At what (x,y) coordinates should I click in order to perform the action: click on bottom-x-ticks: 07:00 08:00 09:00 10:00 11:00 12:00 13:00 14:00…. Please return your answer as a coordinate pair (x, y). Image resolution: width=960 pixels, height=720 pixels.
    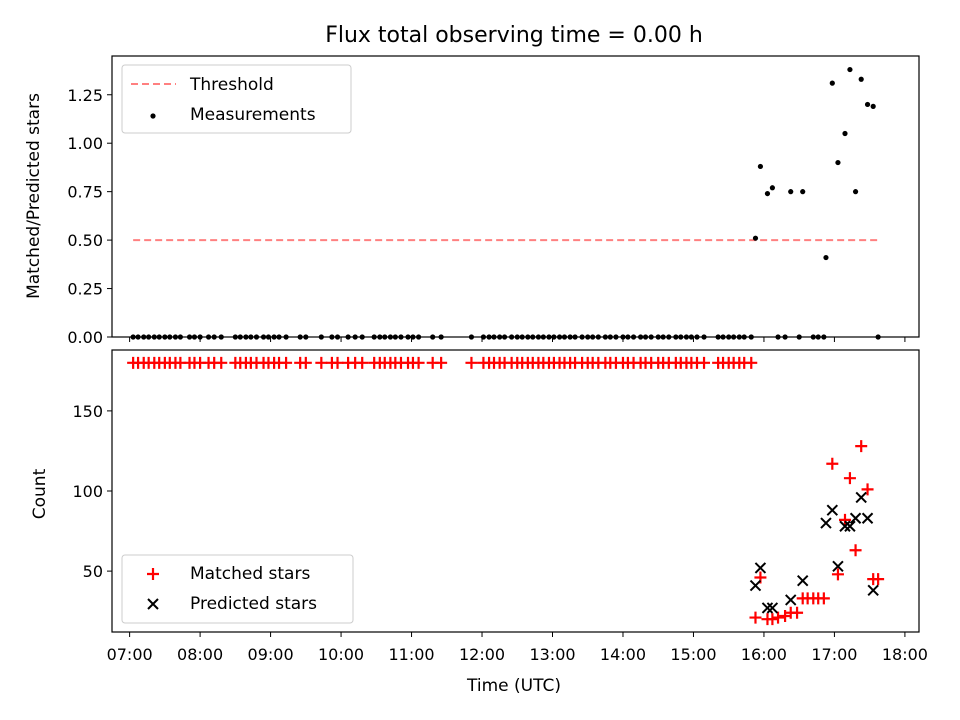
    Looking at the image, I should click on (517, 648).